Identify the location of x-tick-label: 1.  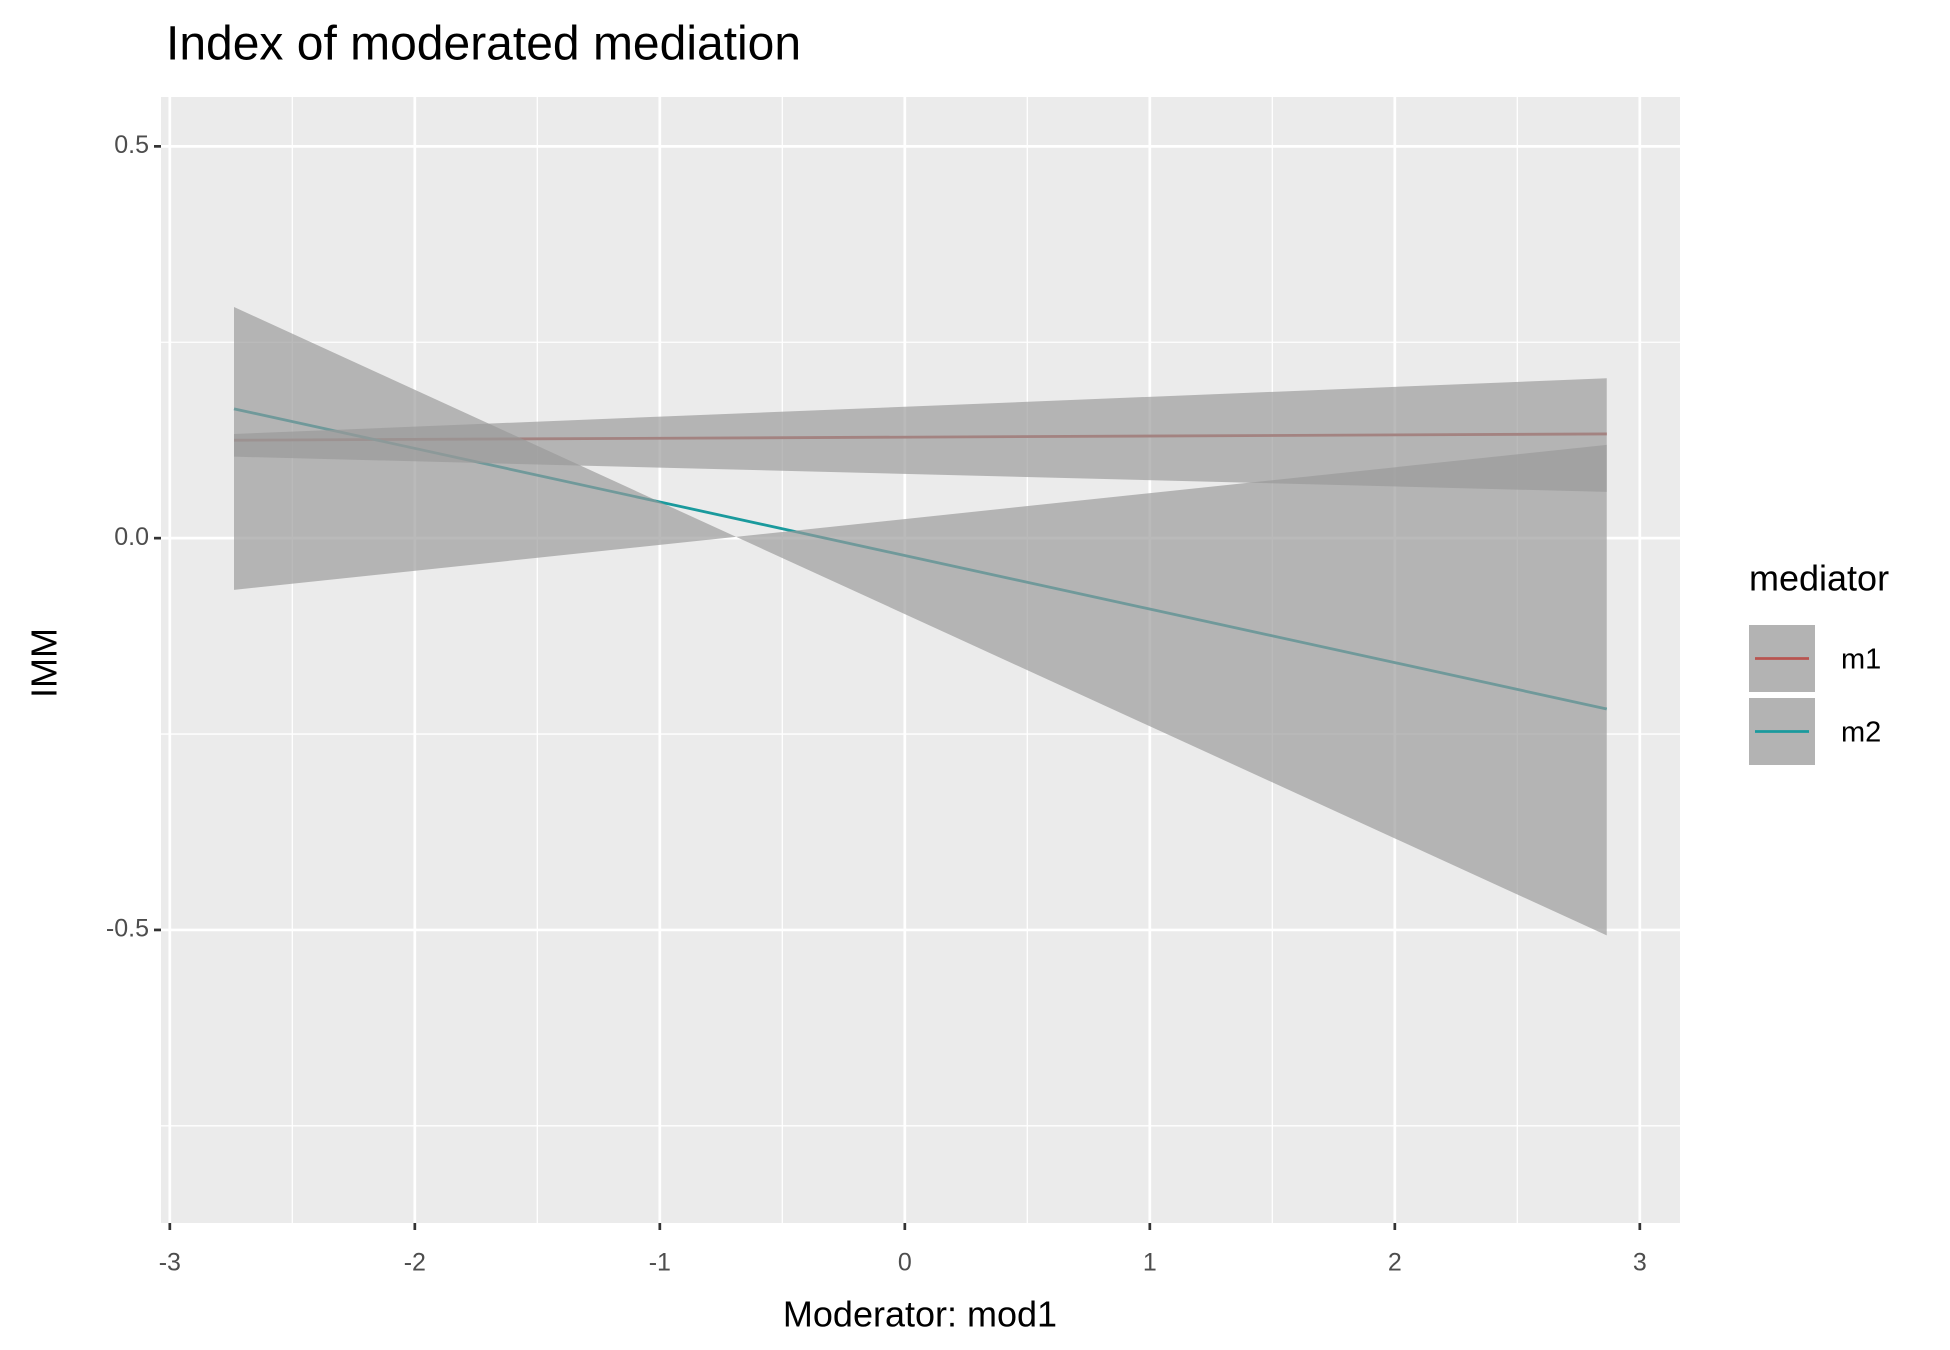
(1150, 1263).